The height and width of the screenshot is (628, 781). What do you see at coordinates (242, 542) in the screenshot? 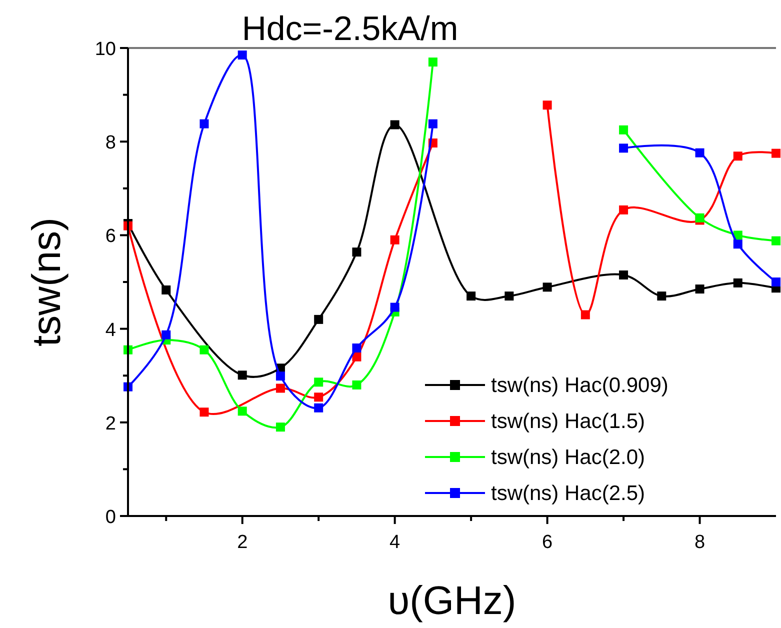
I see `x-tick-label: 2` at bounding box center [242, 542].